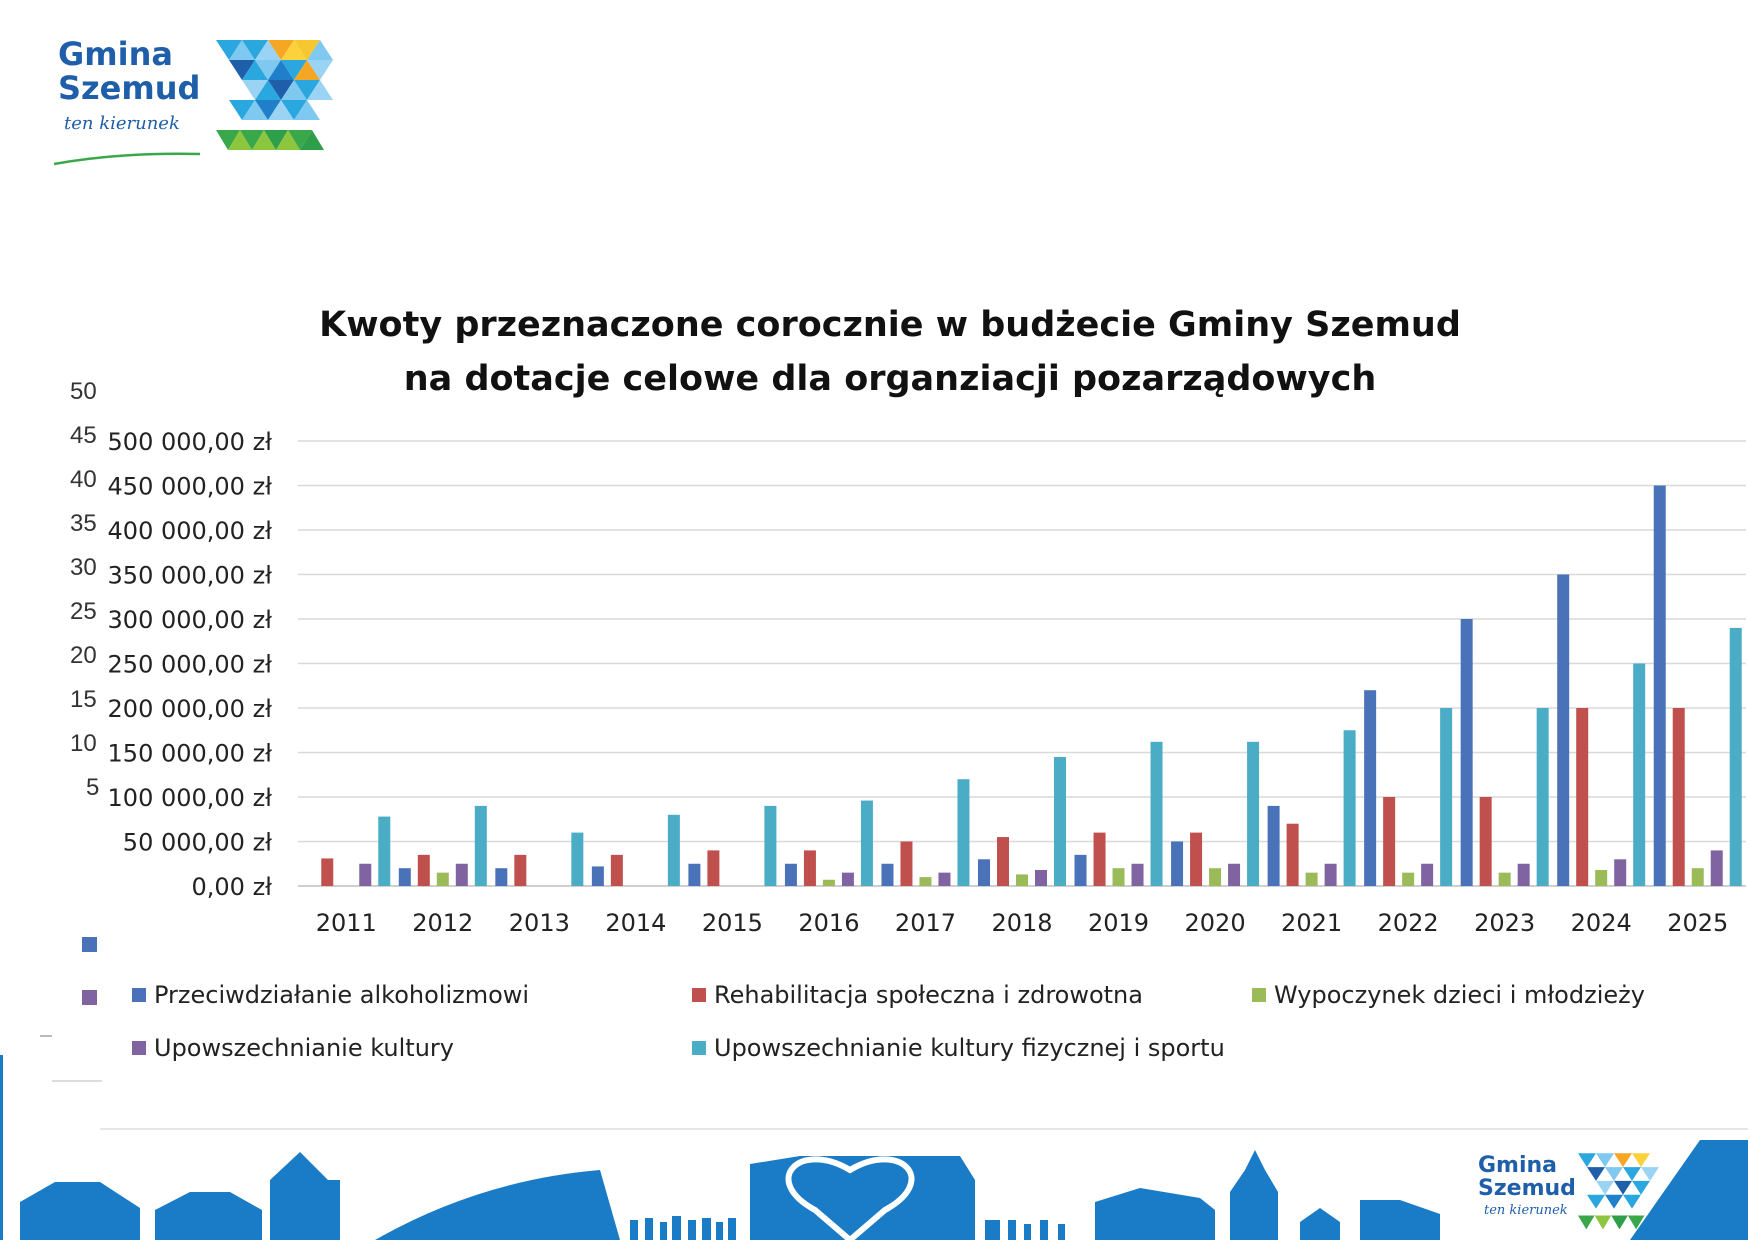  I want to click on legend-label: Upowszechnianie kultury, so click(304, 1048).